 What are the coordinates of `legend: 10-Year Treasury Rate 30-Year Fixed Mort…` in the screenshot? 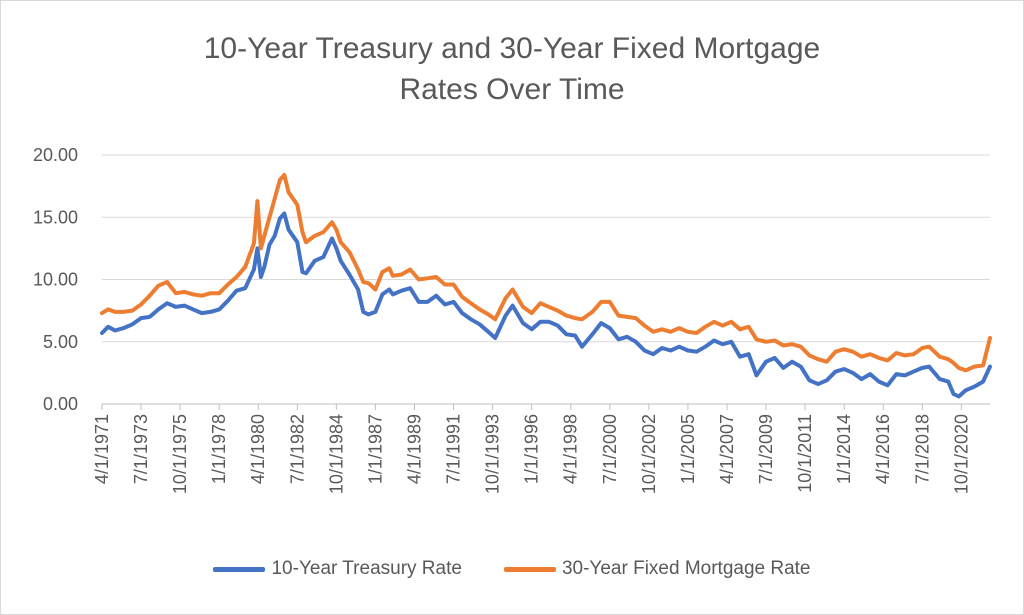 It's located at (512, 569).